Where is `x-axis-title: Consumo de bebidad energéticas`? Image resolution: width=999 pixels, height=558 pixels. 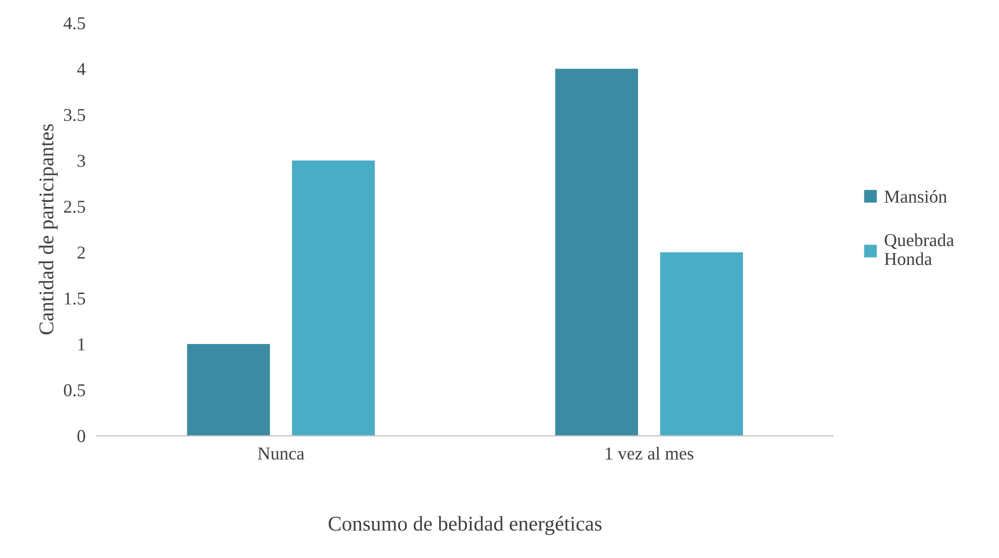
x-axis-title: Consumo de bebidad energéticas is located at coordinates (465, 526).